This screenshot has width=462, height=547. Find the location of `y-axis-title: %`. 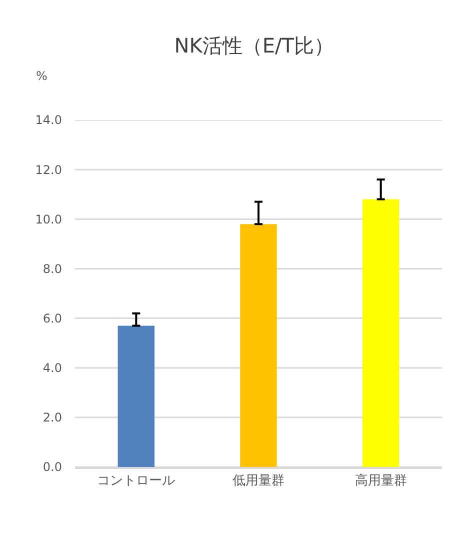

y-axis-title: % is located at coordinates (42, 76).